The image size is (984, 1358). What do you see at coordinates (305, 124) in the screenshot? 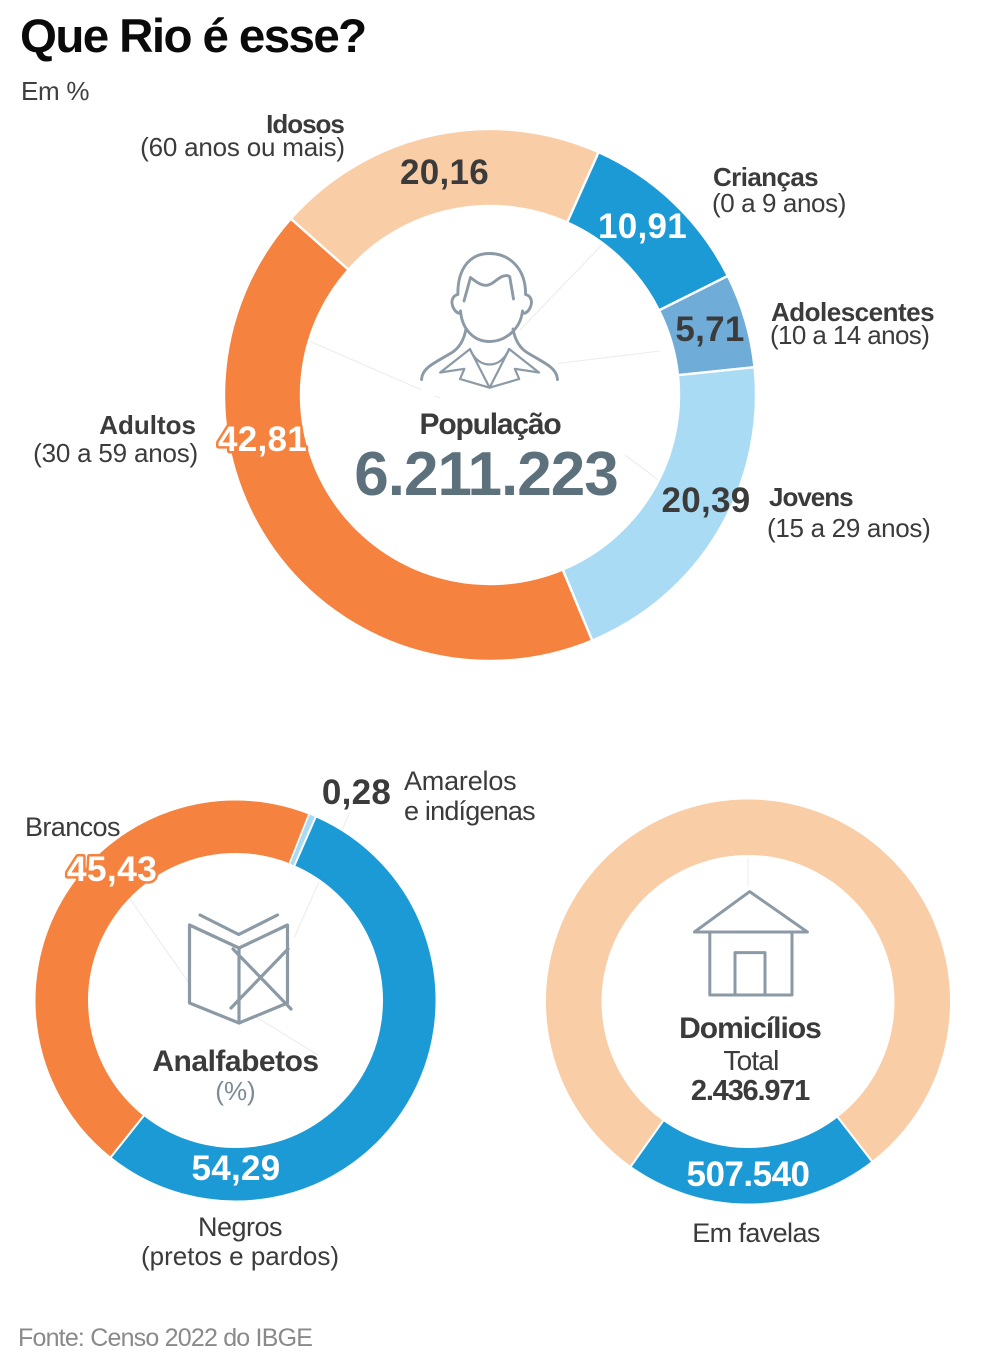
I see `svg-text: Idosos` at bounding box center [305, 124].